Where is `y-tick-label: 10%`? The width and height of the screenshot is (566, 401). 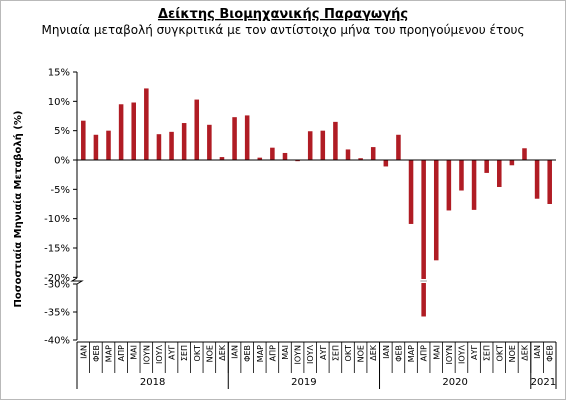
y-tick-label: 10% is located at coordinates (59, 102).